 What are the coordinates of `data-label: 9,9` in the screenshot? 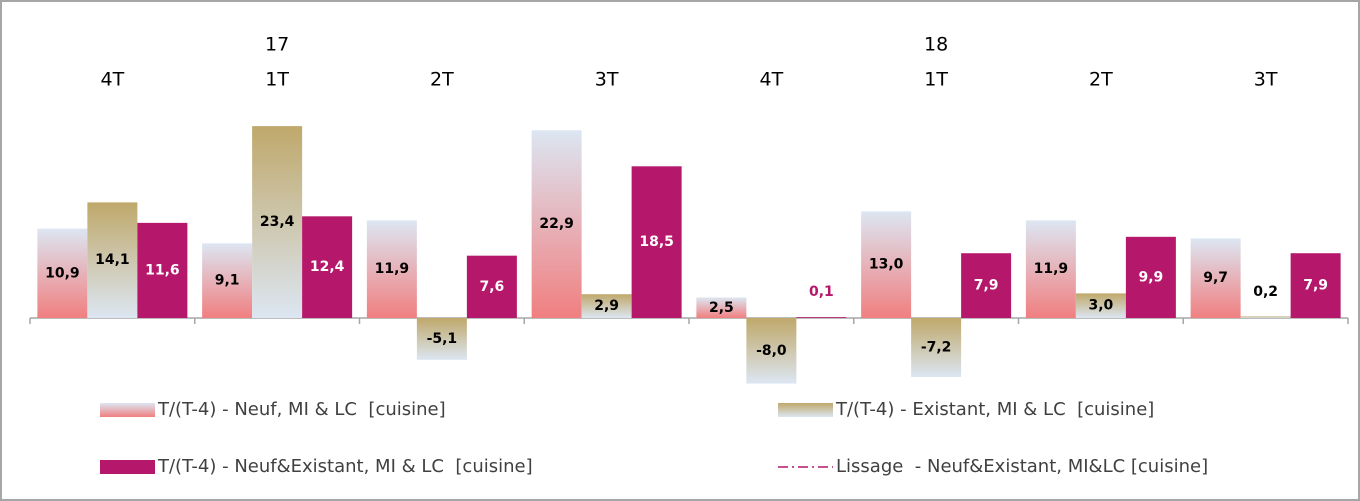 It's located at (1150, 277).